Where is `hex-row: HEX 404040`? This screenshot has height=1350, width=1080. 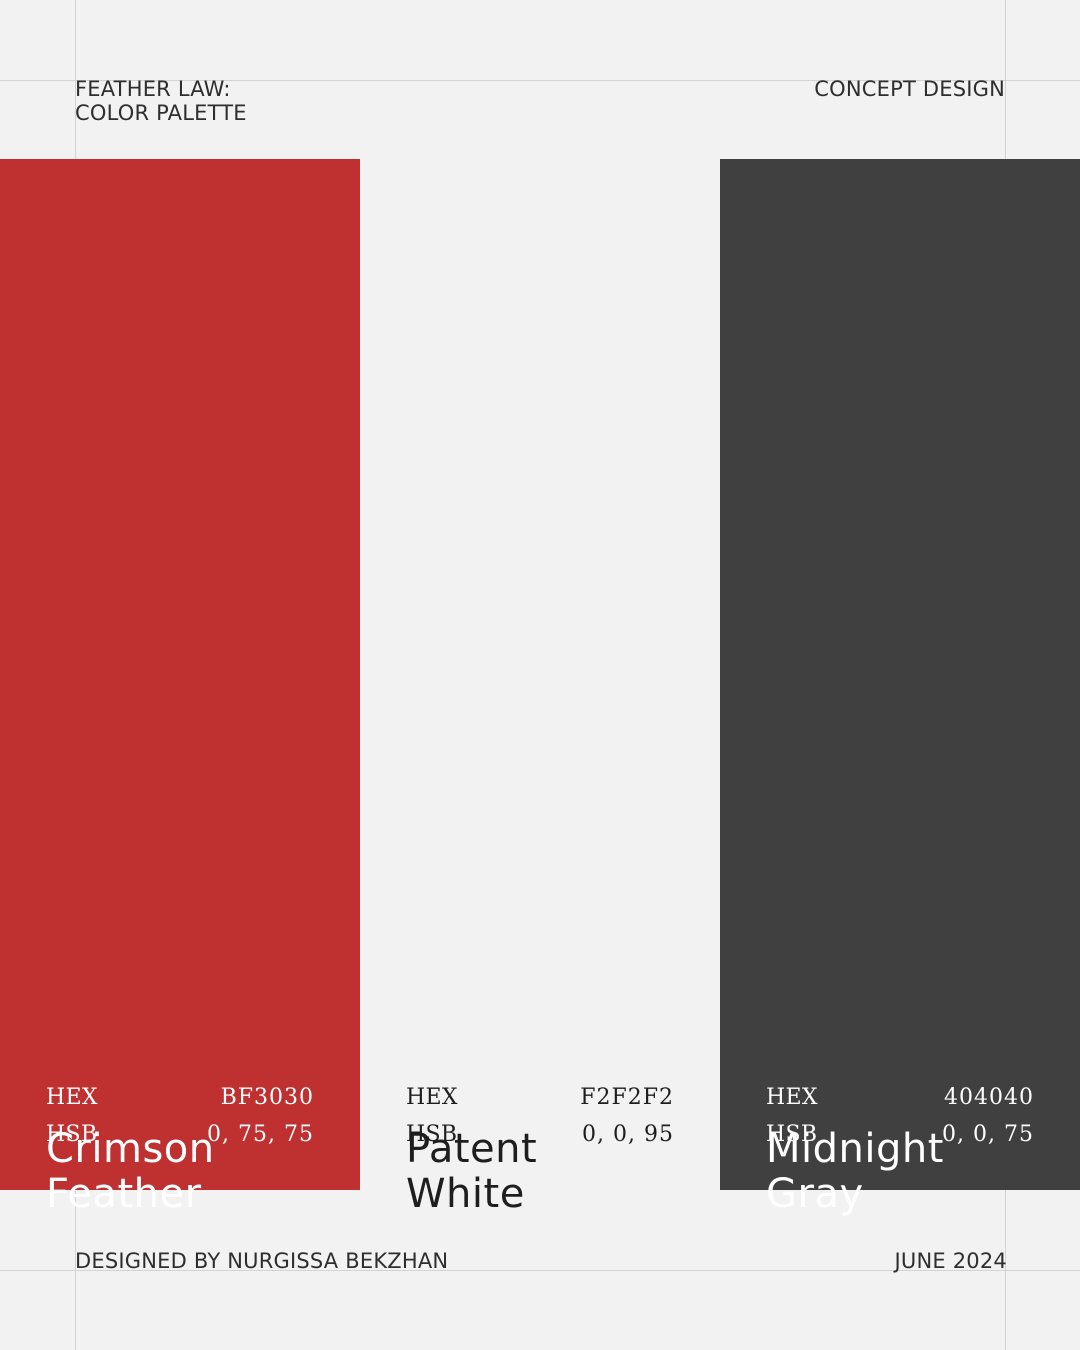
hex-row: HEX 404040 is located at coordinates (900, 1098).